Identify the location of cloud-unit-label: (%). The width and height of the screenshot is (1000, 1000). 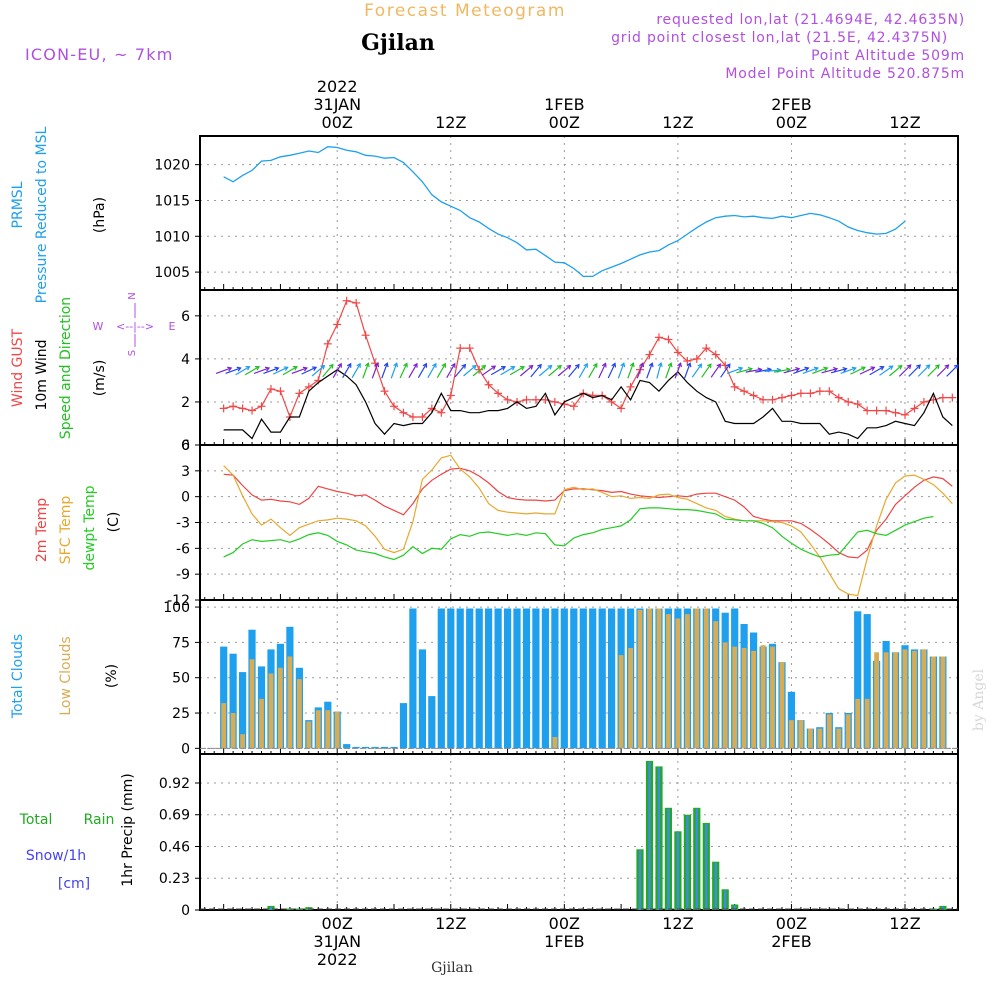
(112, 676).